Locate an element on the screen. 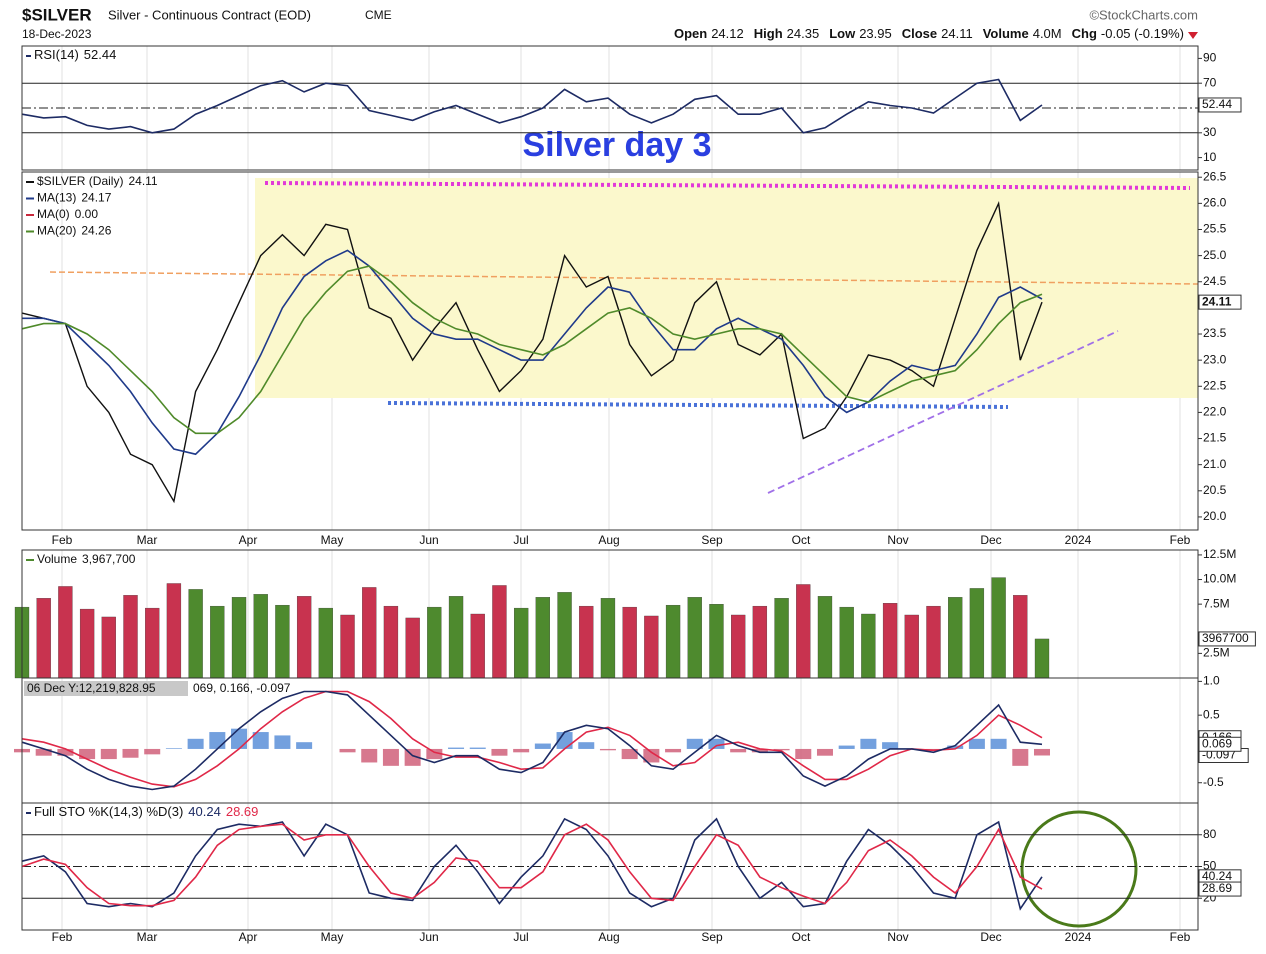 This screenshot has height=954, width=1266. legend-value: 3,967,700 is located at coordinates (109, 559).